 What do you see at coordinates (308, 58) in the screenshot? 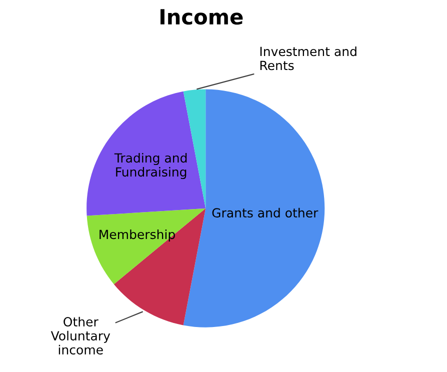
I see `slice-label: Investment and Rents` at bounding box center [308, 58].